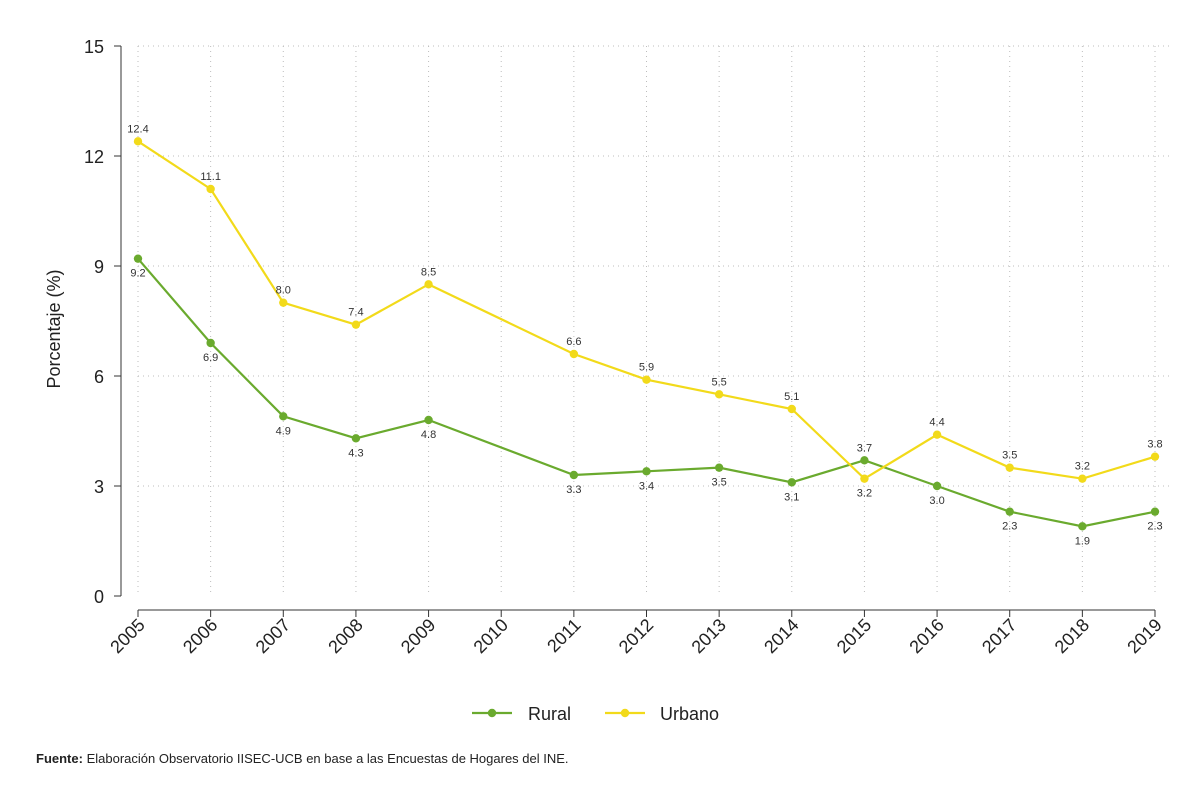  I want to click on data-label-urbano: 5.1, so click(791, 397).